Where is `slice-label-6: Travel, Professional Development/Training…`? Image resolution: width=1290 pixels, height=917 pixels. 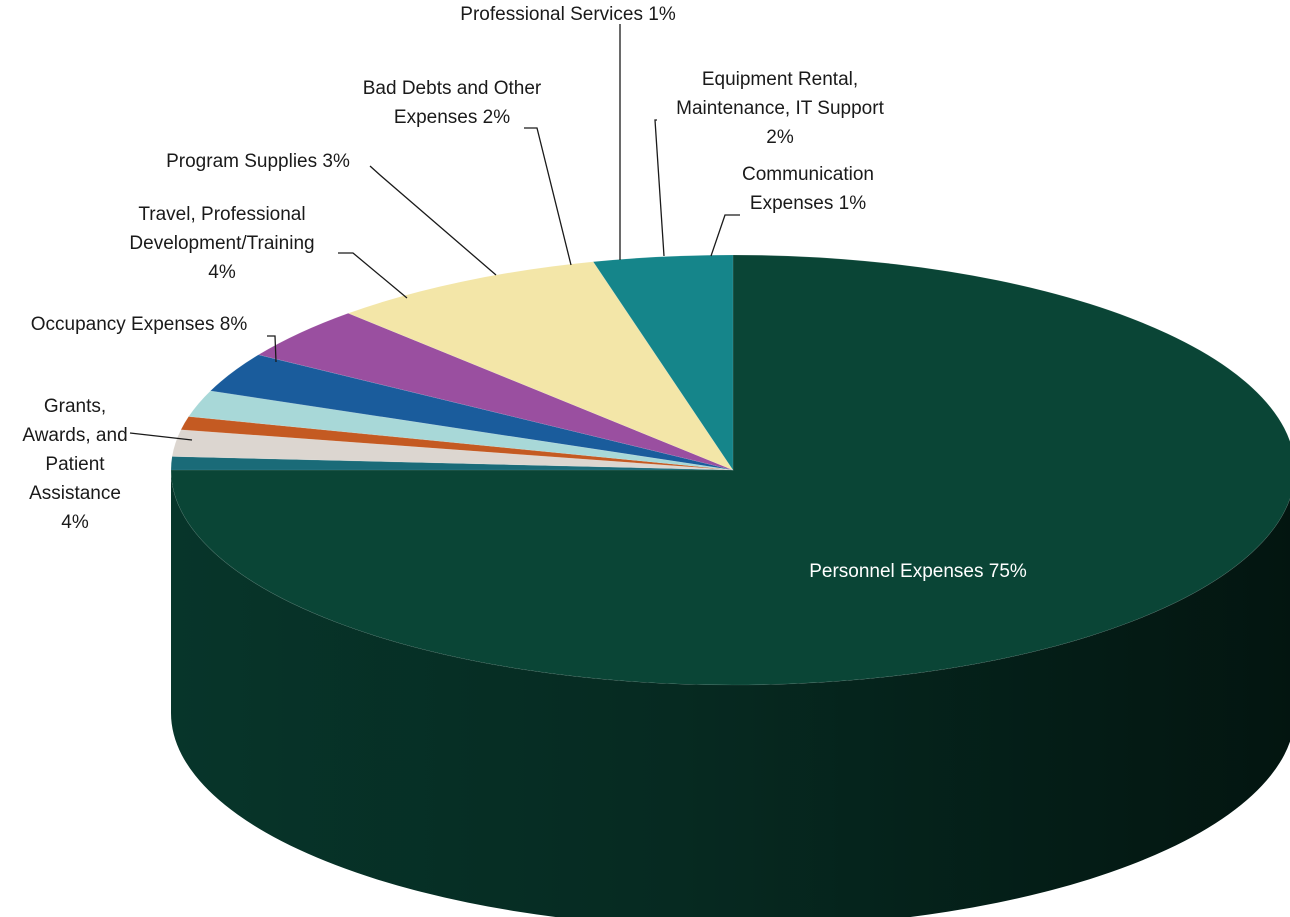 slice-label-6: Travel, Professional Development/Training… is located at coordinates (221, 243).